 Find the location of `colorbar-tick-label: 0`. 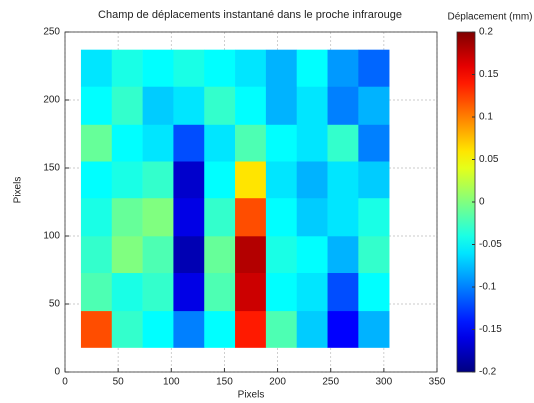

colorbar-tick-label: 0 is located at coordinates (482, 202).